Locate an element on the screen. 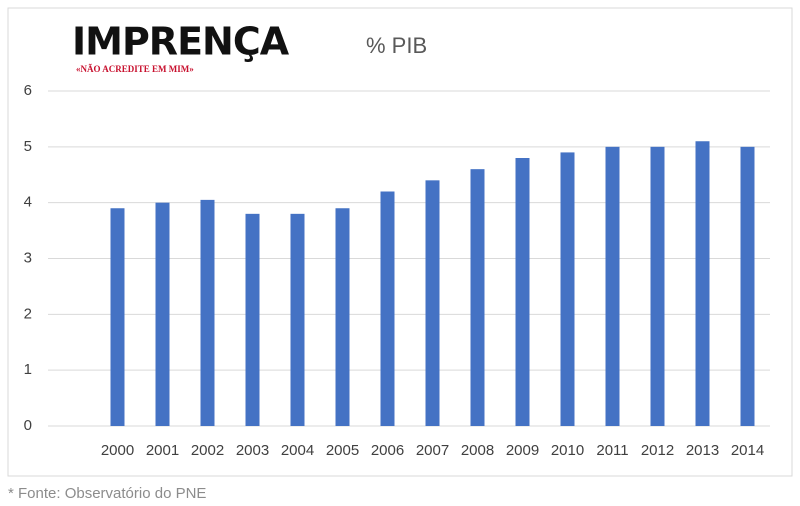  x-tick-label: 2010 is located at coordinates (567, 450).